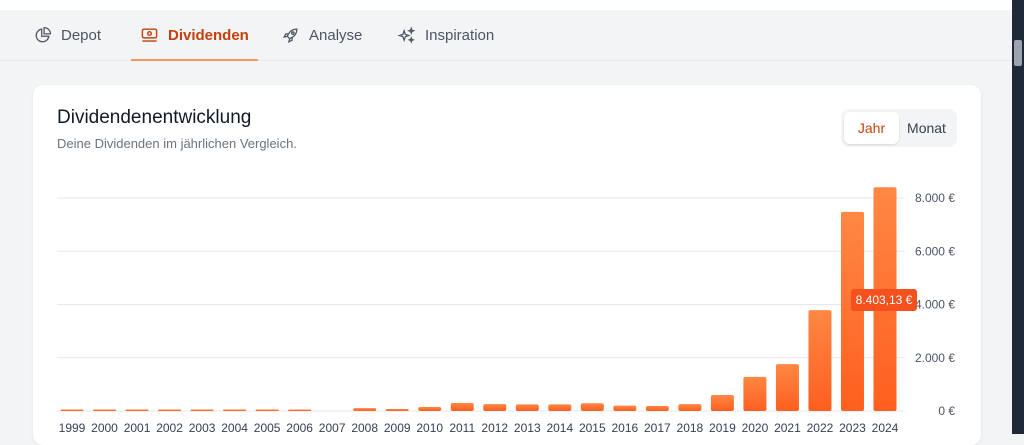  I want to click on x-tick-label: 1999, so click(72, 427).